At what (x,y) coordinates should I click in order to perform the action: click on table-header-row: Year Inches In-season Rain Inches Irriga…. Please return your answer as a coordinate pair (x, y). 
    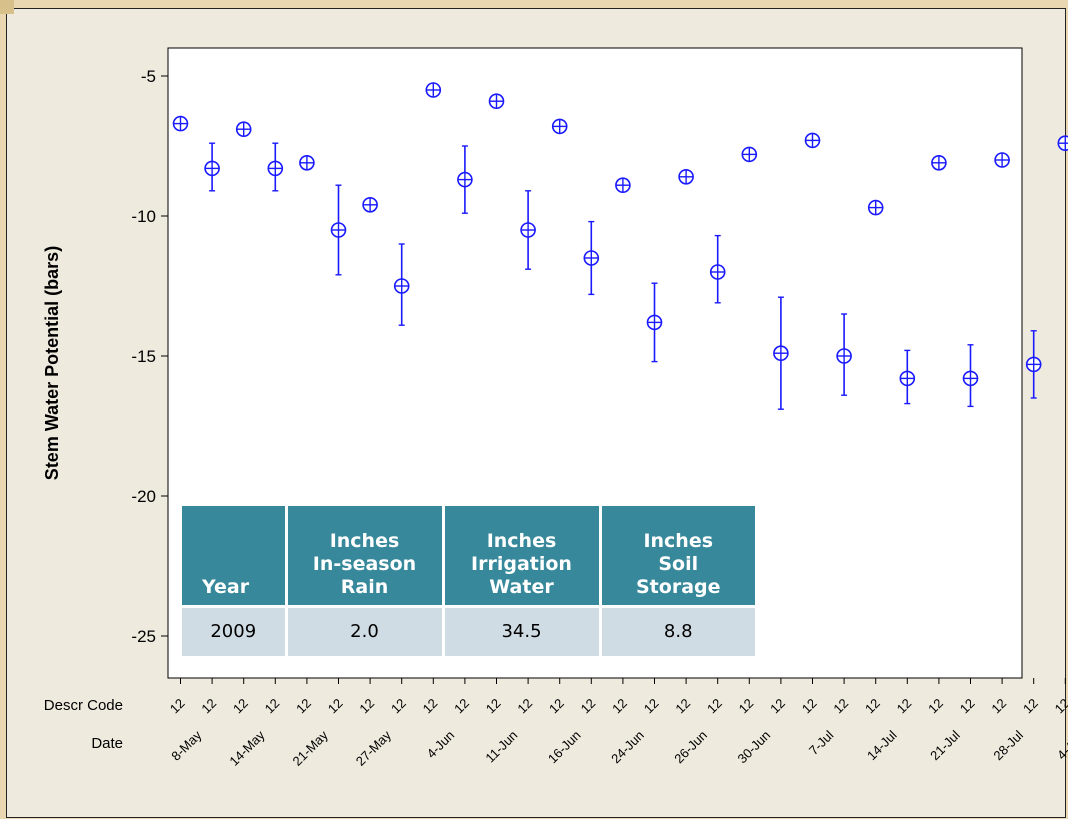
    Looking at the image, I should click on (468, 556).